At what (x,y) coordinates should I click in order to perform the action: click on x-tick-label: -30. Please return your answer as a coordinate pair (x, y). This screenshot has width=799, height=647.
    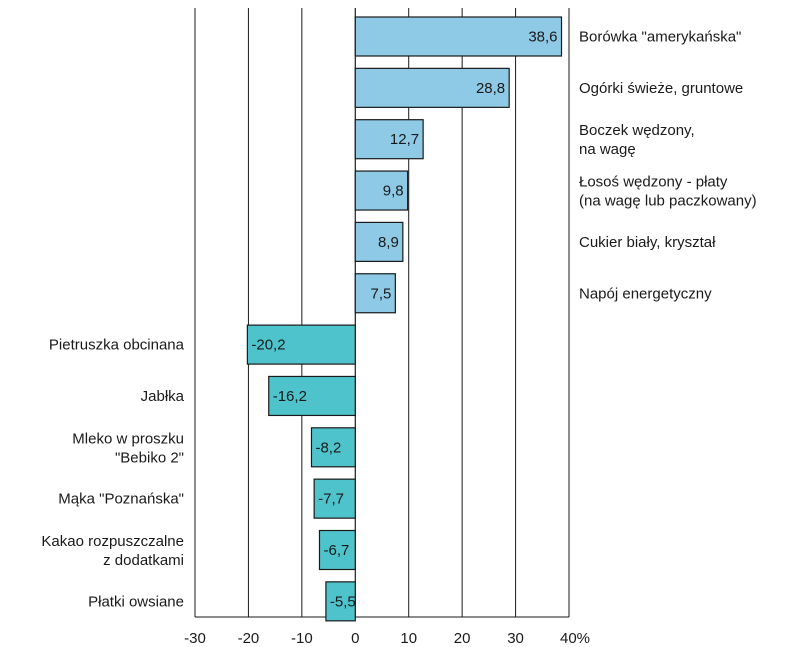
    Looking at the image, I should click on (195, 638).